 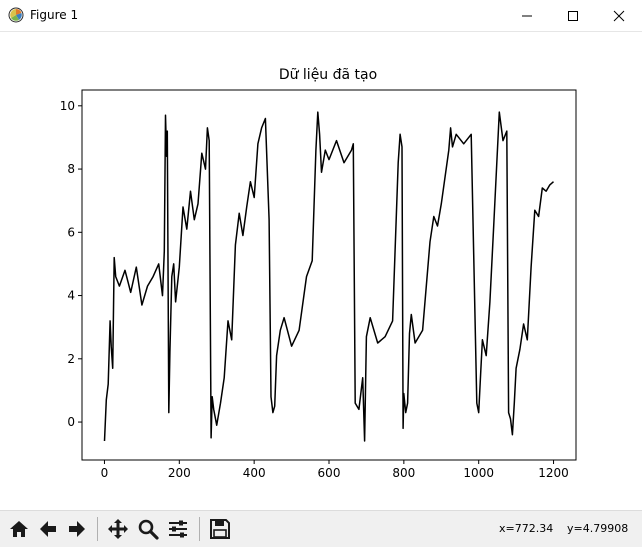 I want to click on maximize-icon, so click(x=573, y=15).